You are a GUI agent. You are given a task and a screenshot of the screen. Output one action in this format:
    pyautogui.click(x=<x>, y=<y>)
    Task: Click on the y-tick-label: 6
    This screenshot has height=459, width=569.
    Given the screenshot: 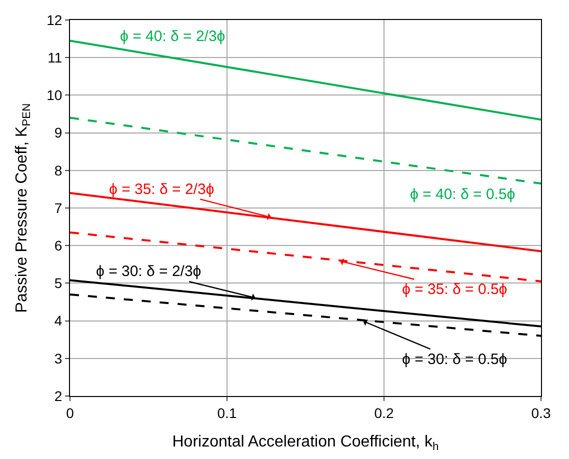 What is the action you would take?
    pyautogui.click(x=58, y=246)
    